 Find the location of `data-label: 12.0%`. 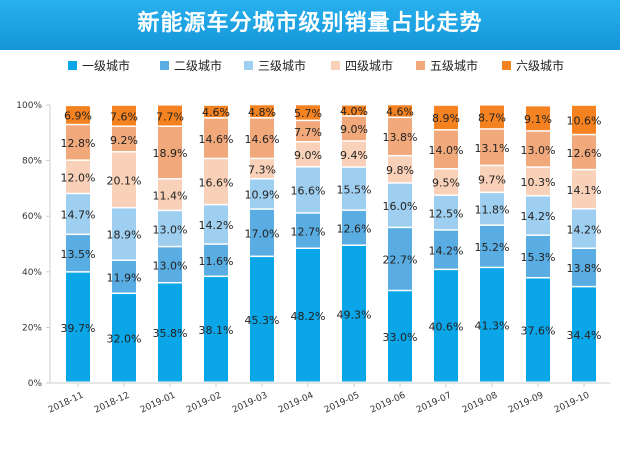

data-label: 12.0% is located at coordinates (78, 178).